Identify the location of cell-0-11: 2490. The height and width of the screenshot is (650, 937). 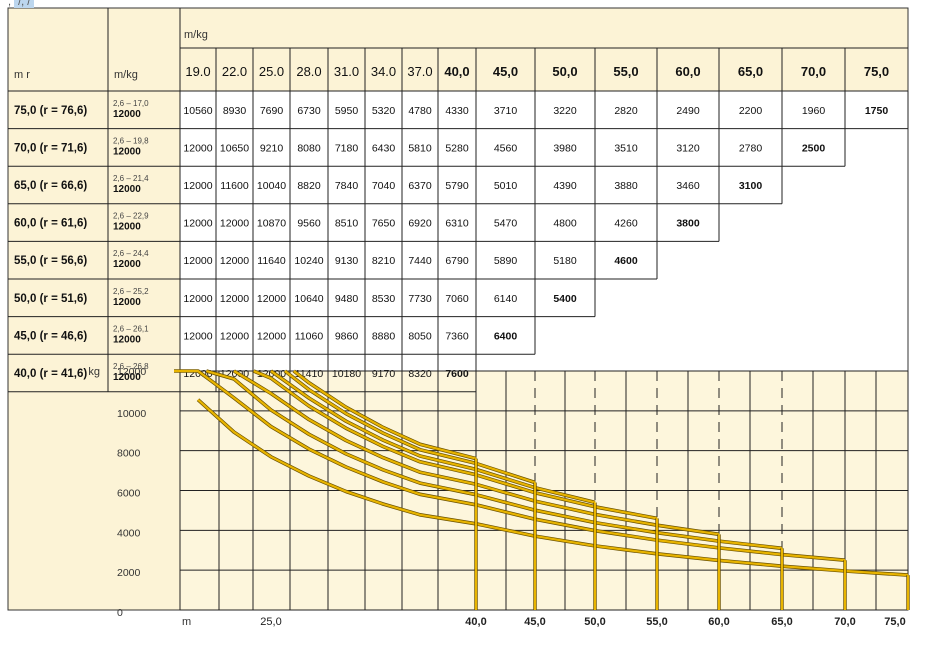
(688, 111).